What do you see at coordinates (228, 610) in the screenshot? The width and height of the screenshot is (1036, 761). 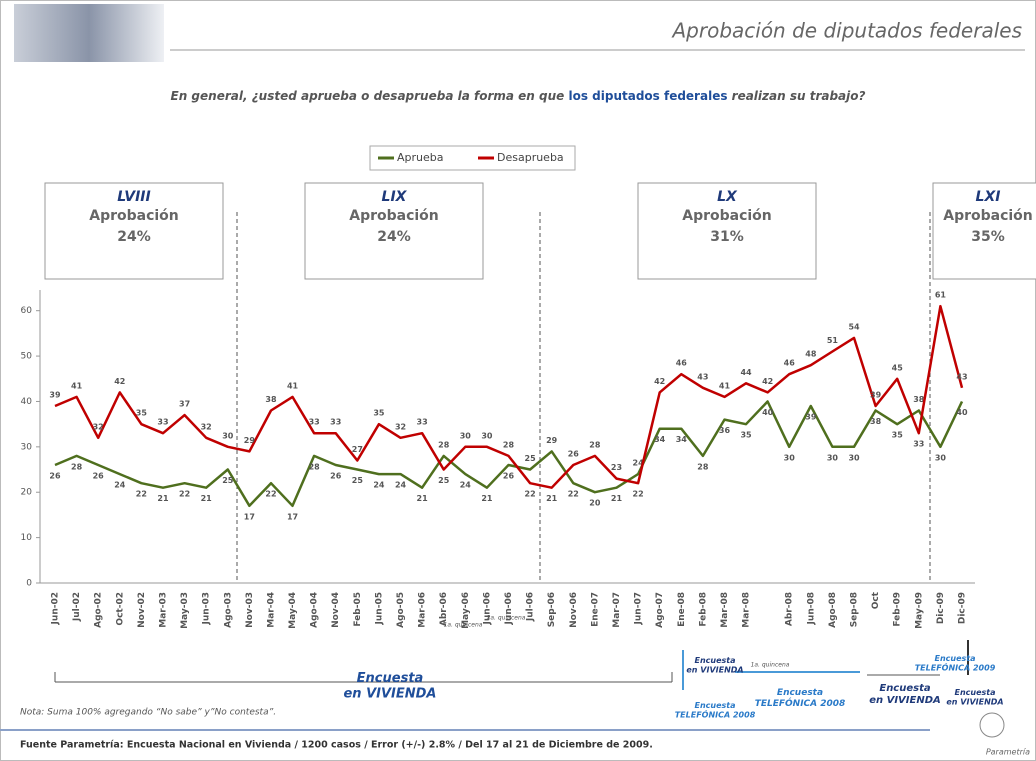 I see `x-tick-label: Ago-03` at bounding box center [228, 610].